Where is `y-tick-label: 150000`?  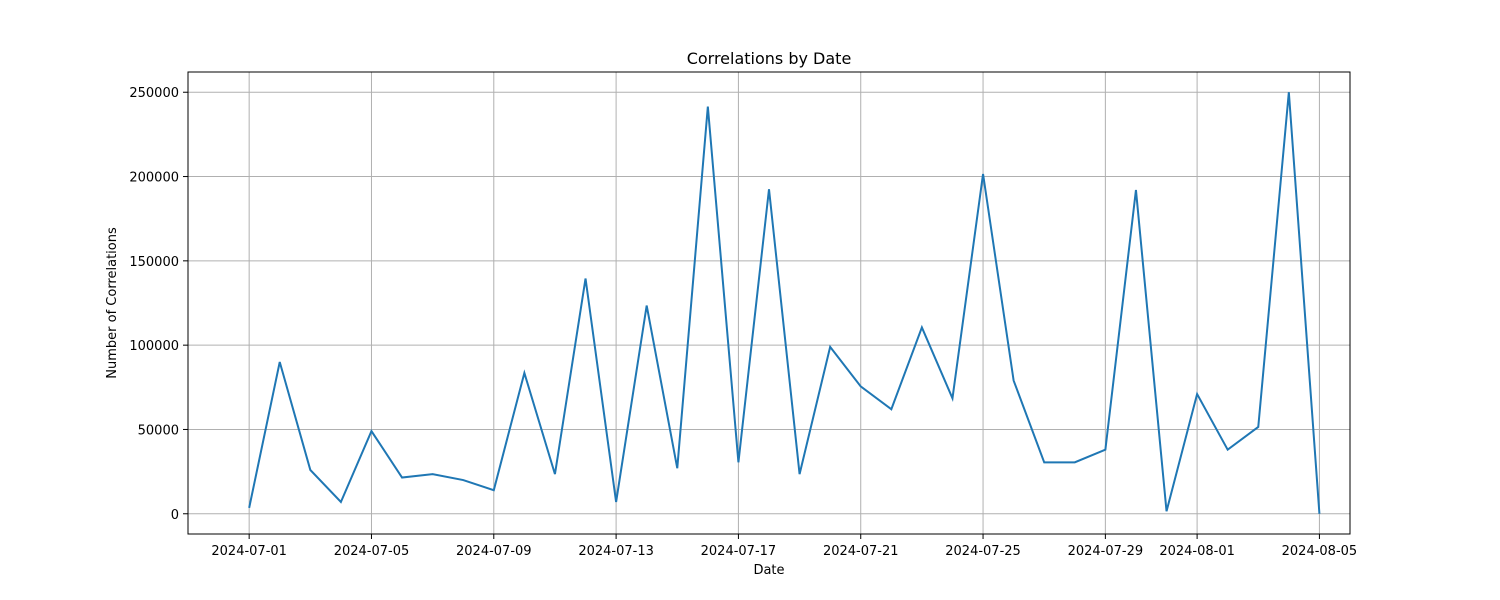
y-tick-label: 150000 is located at coordinates (154, 262).